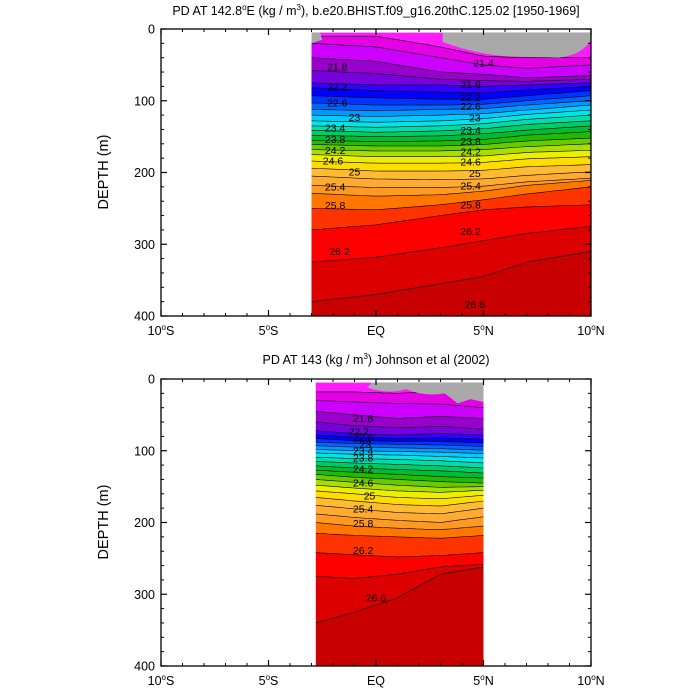 This screenshot has width=700, height=700. Describe the element at coordinates (335, 151) in the screenshot. I see `contour-label: 24.2` at that location.